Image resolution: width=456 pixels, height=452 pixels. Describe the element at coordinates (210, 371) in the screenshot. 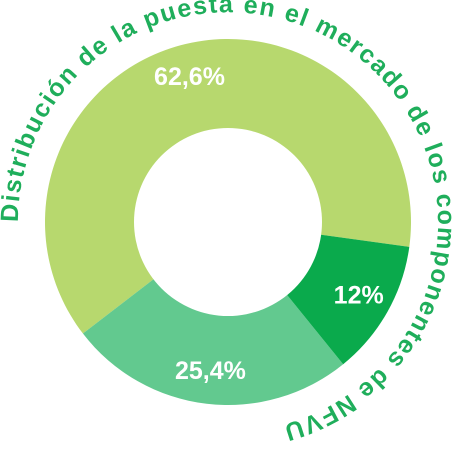

I see `slice-label-2: 25,4%` at that location.